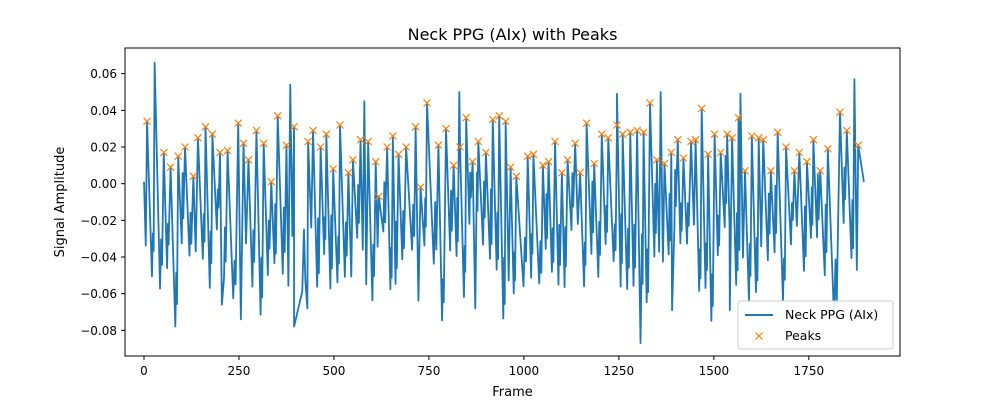 The height and width of the screenshot is (400, 1000). Describe the element at coordinates (103, 148) in the screenshot. I see `y-tick-label: 0.02` at that location.